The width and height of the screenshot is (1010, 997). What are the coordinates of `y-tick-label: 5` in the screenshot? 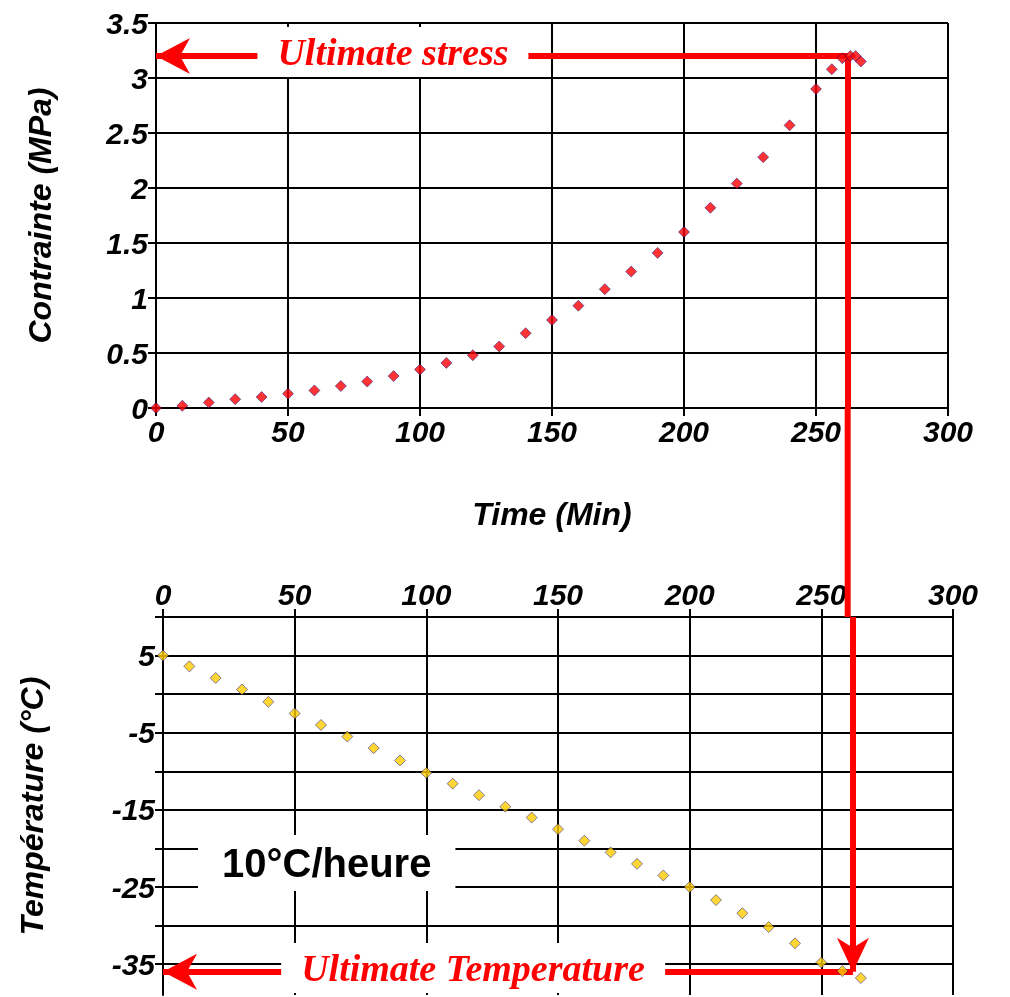 It's located at (147, 656).